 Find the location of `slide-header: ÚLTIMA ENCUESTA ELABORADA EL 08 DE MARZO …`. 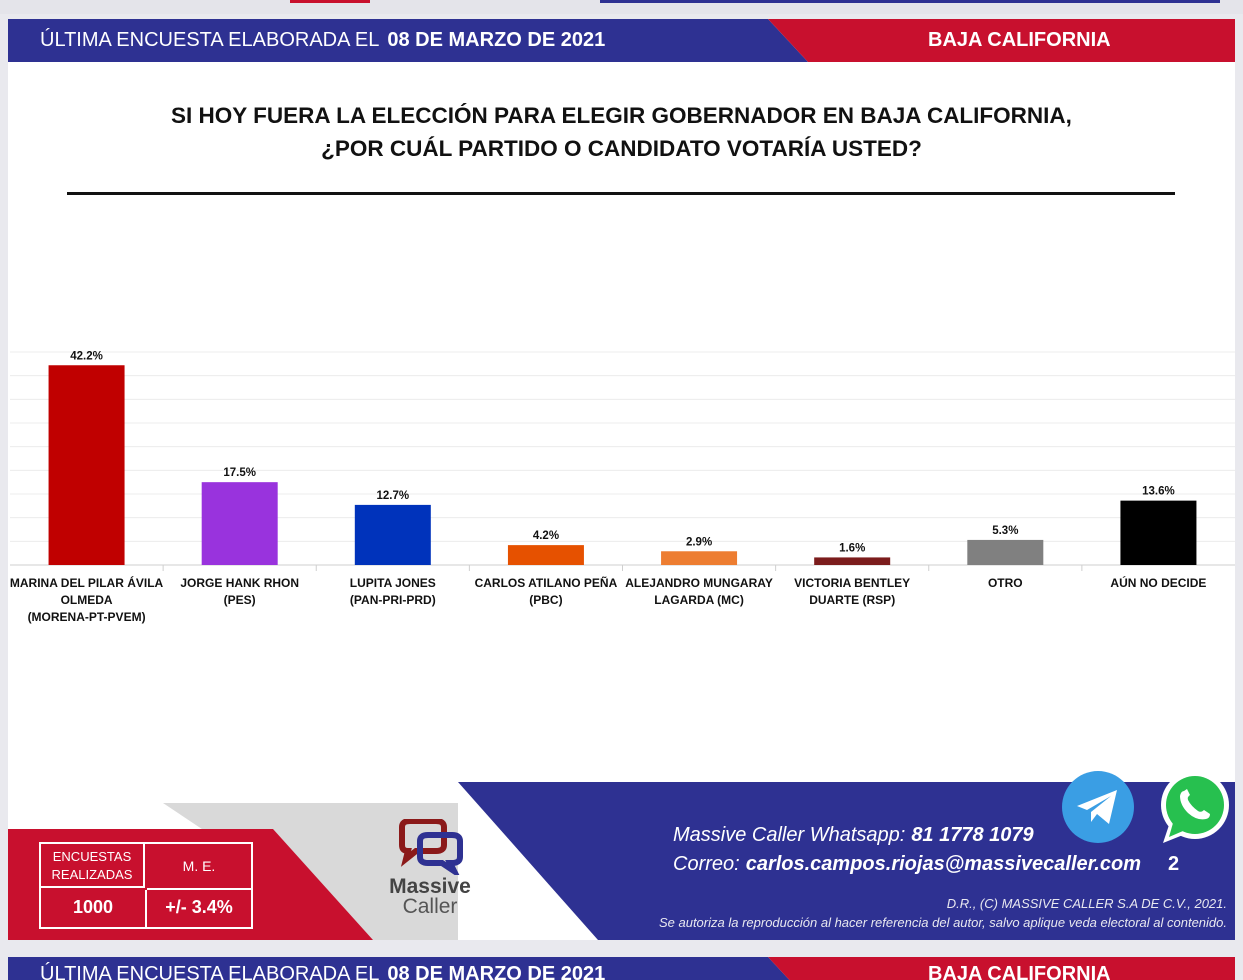

slide-header: ÚLTIMA ENCUESTA ELABORADA EL 08 DE MARZO … is located at coordinates (621, 40).